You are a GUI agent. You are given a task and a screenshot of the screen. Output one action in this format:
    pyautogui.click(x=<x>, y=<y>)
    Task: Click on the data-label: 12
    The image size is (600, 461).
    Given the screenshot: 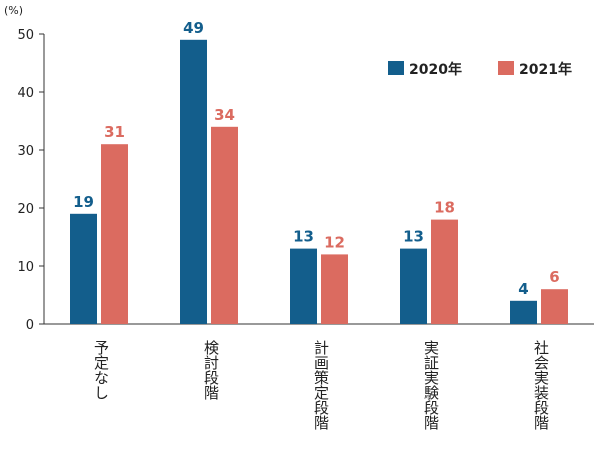 What is the action you would take?
    pyautogui.click(x=334, y=242)
    